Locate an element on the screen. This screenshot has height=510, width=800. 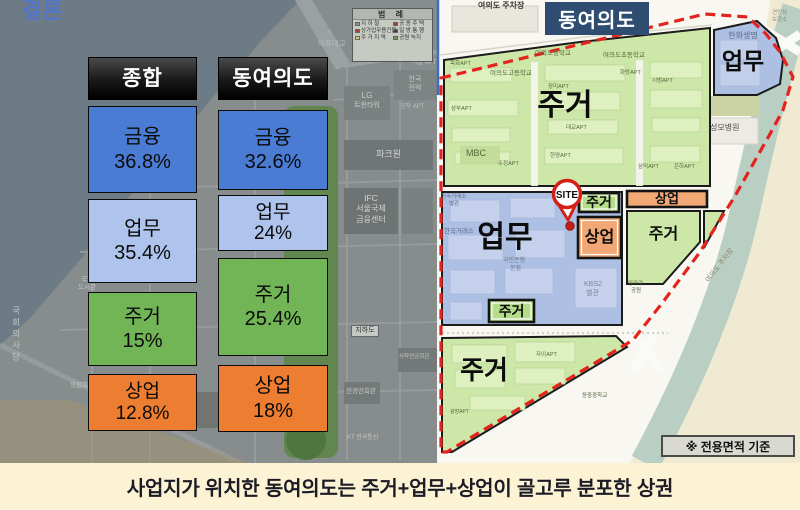
map-label-krx: 한국거래소 is located at coordinates (459, 231).